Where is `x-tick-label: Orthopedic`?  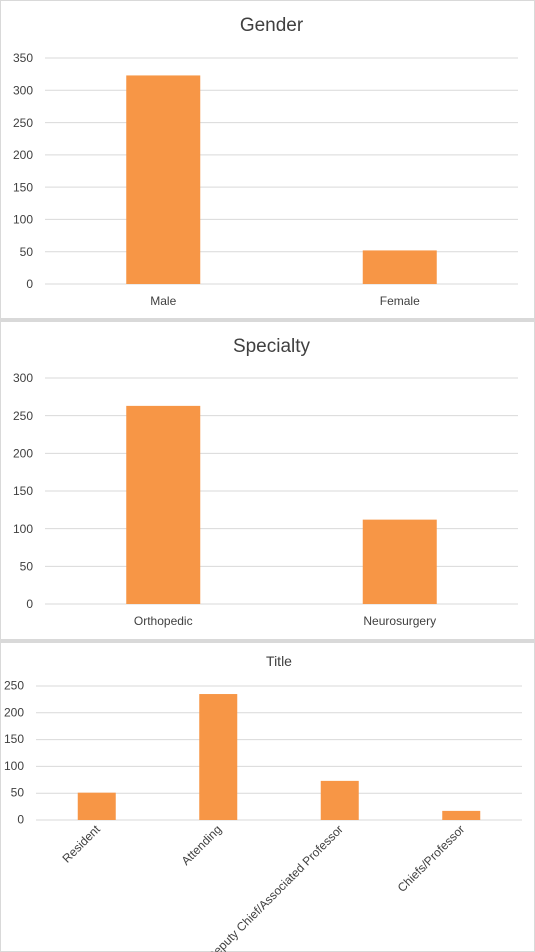 x-tick-label: Orthopedic is located at coordinates (163, 621).